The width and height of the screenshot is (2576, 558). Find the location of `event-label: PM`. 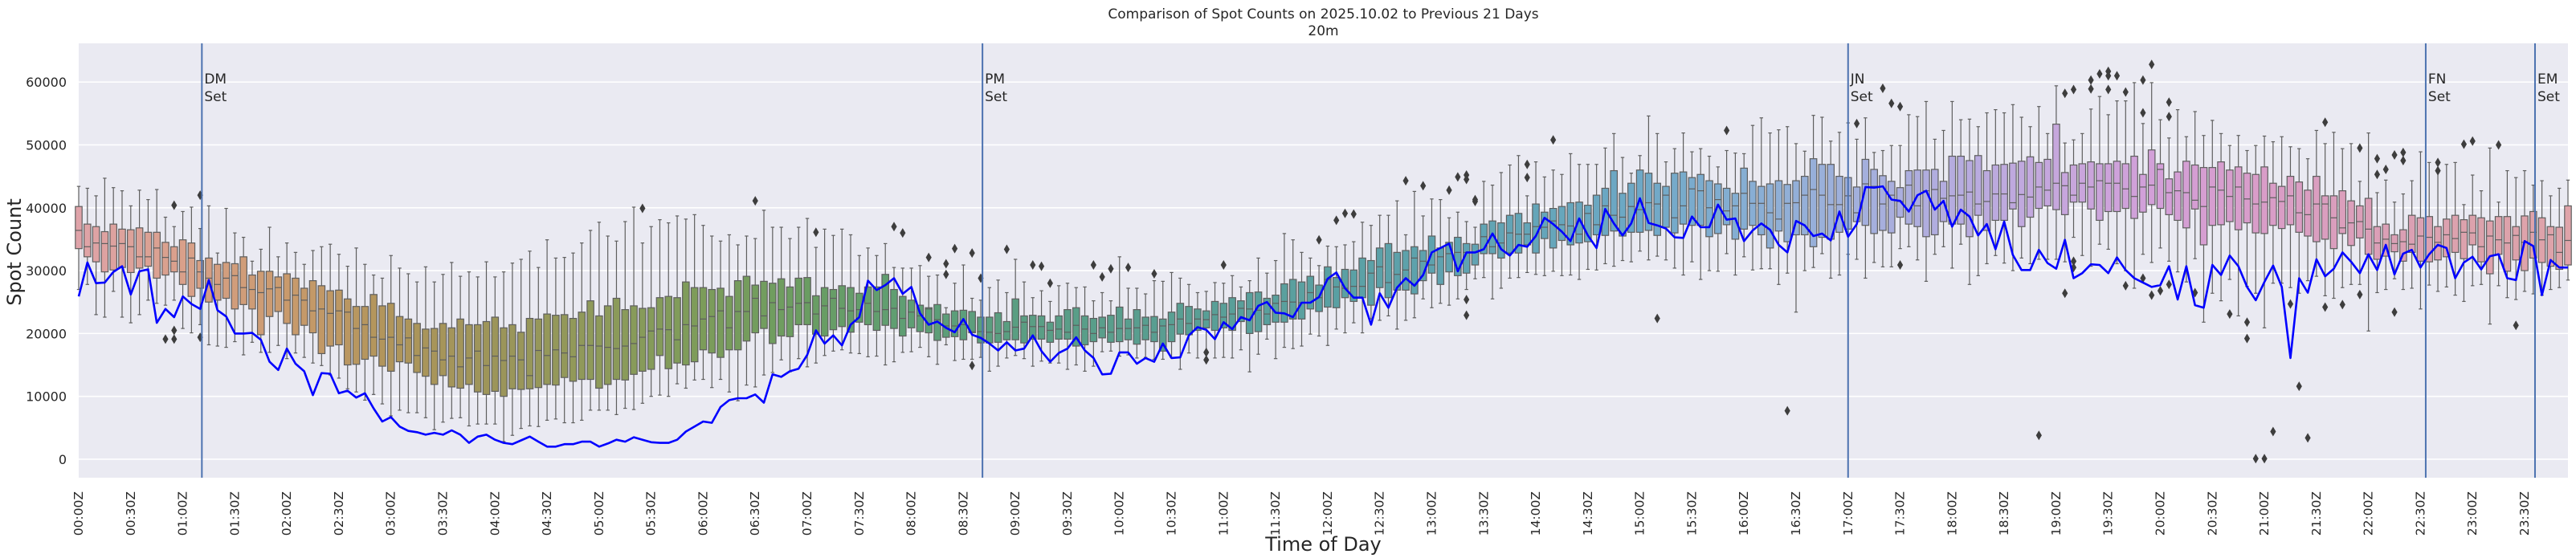

event-label: PM is located at coordinates (995, 79).